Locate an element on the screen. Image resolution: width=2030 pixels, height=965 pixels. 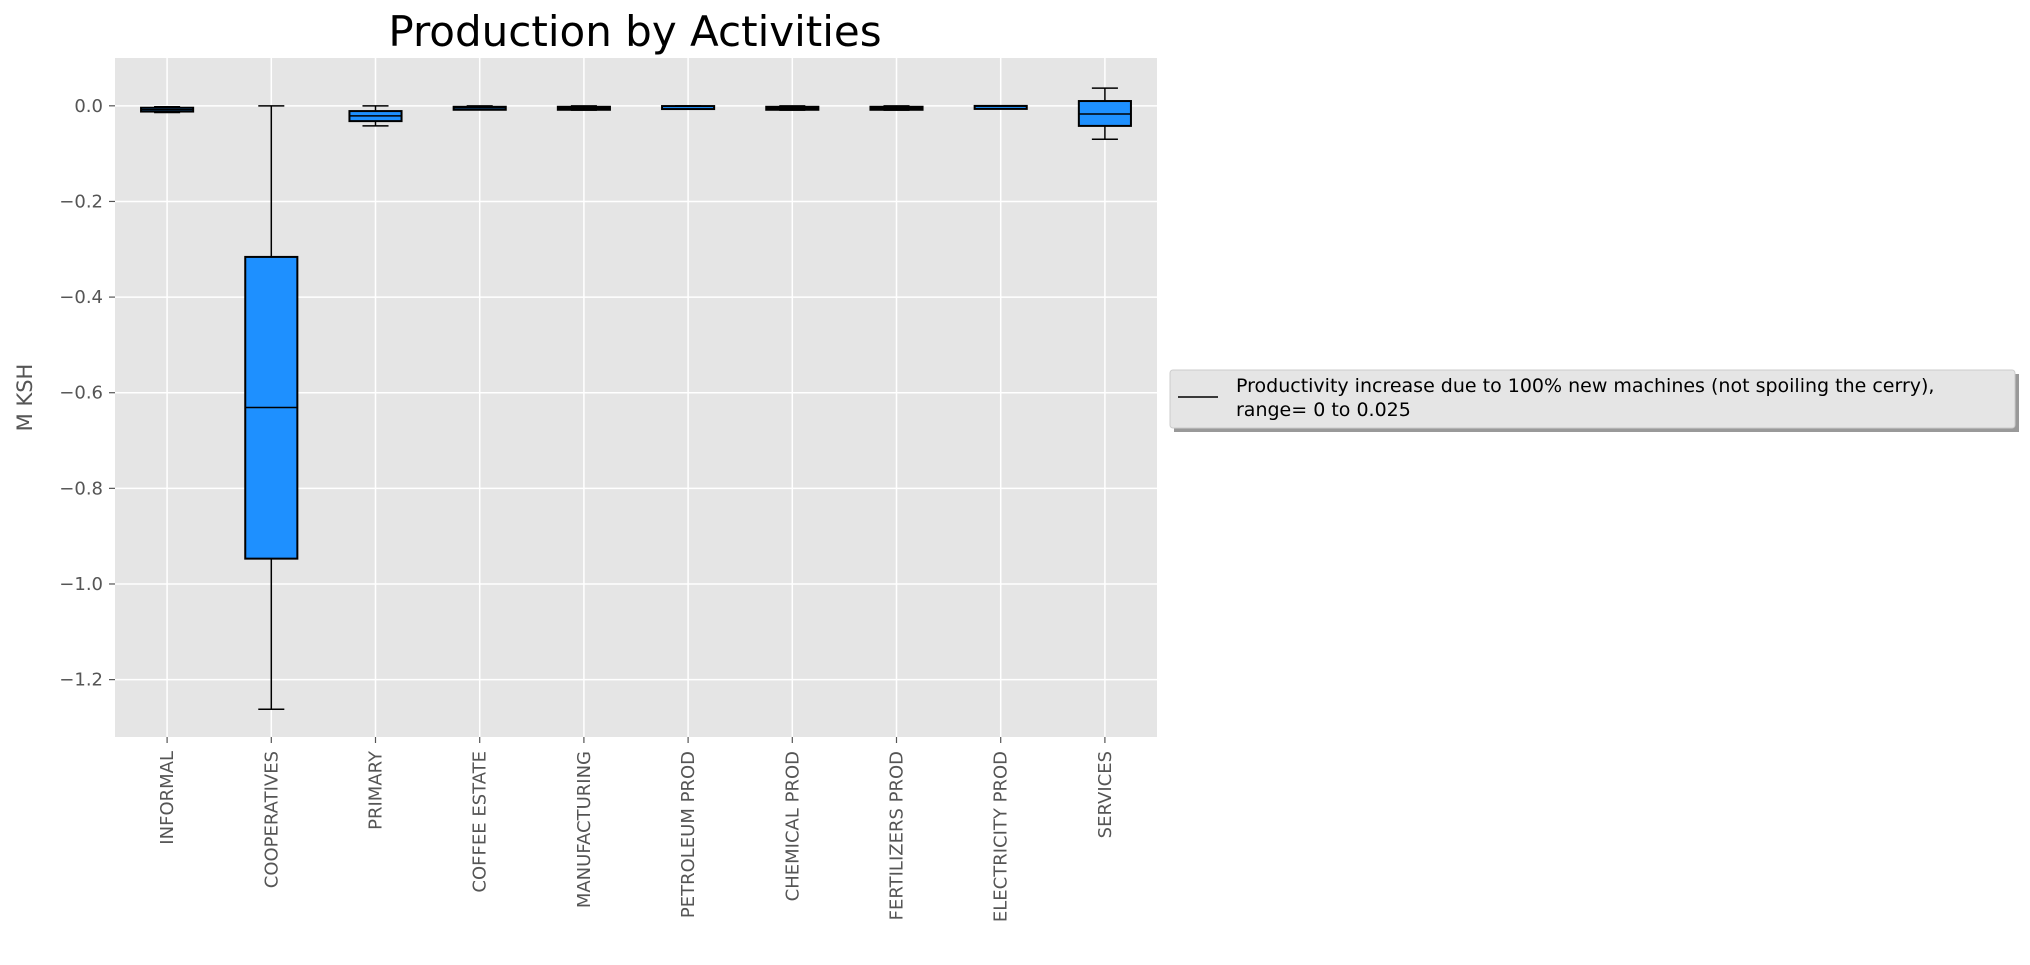
y-tick-label: −0.4 is located at coordinates (81, 297).